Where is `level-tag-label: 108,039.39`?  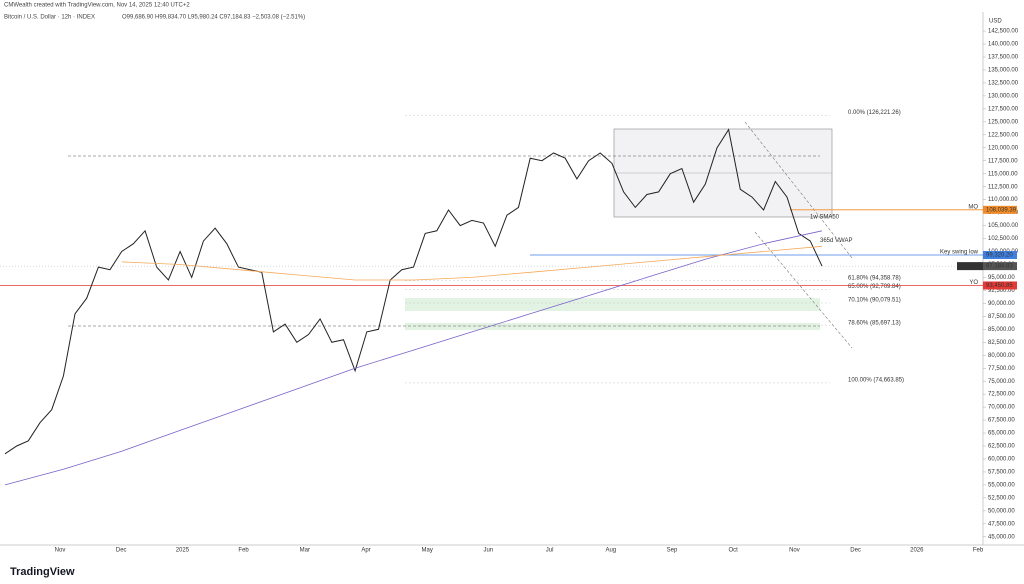
level-tag-label: 108,039.39 is located at coordinates (1001, 210).